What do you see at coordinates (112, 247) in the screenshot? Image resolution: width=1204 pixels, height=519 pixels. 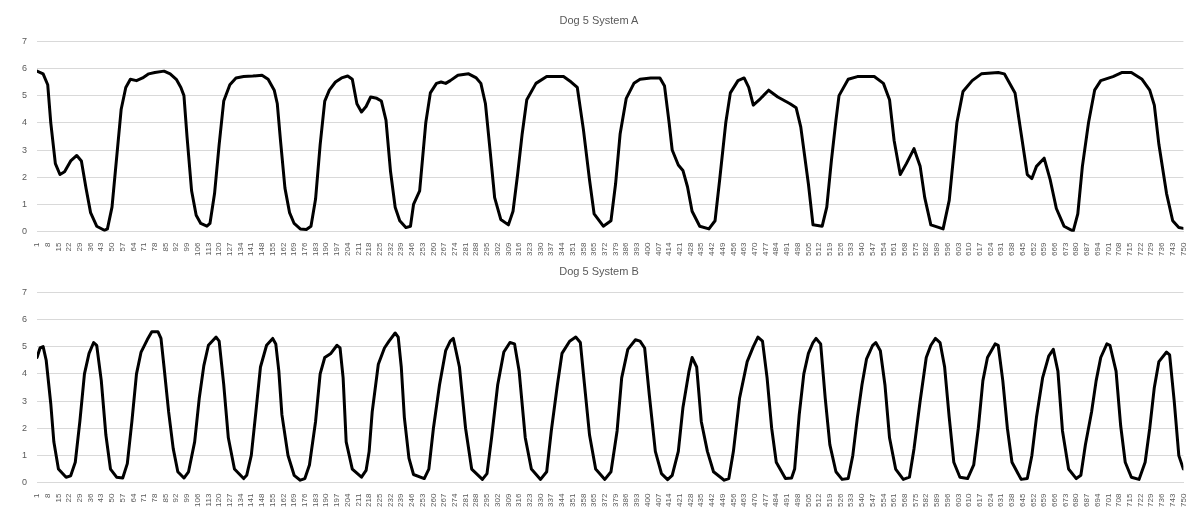 I see `x-tick-label: 50` at bounding box center [112, 247].